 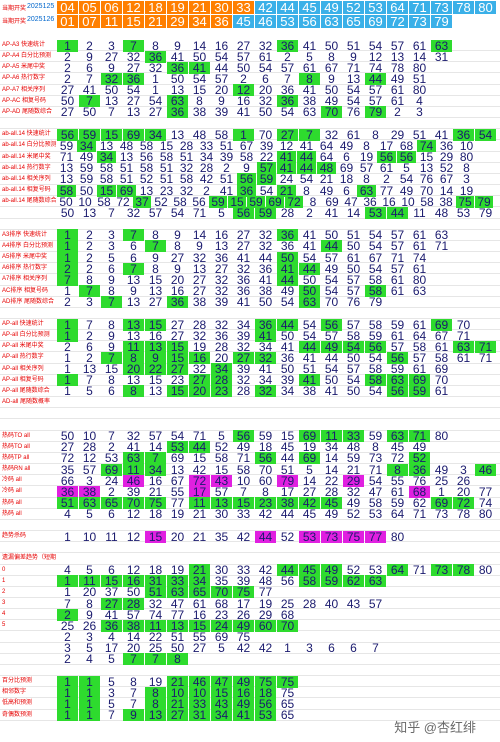 What do you see at coordinates (25, 279) in the screenshot?
I see `row-label: A7排序 相关序列` at bounding box center [25, 279].